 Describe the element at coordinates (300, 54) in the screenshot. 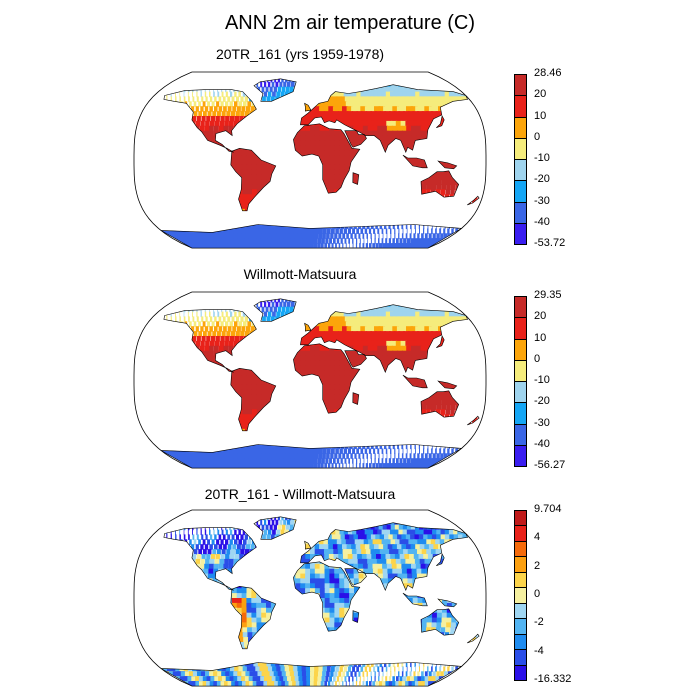

I see `panel-title-model: 20TR_161 (yrs 1959-1978)` at that location.